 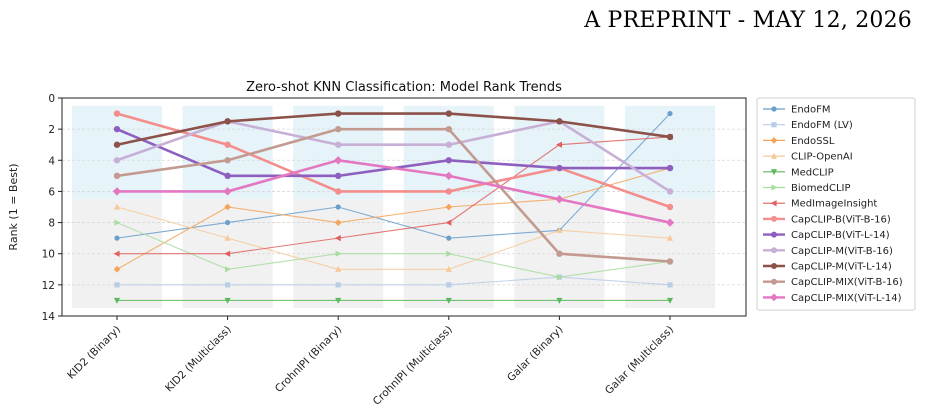 What do you see at coordinates (822, 125) in the screenshot?
I see `legend-label: EndoFM (LV)` at bounding box center [822, 125].